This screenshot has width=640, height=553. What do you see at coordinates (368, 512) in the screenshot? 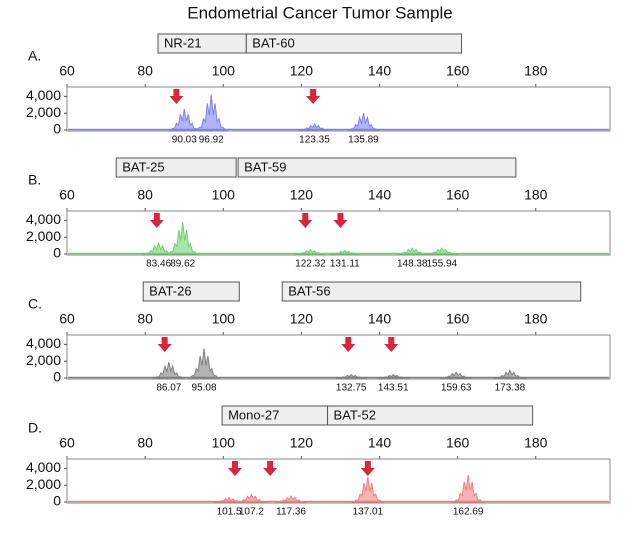
I see `peak-label: 137.01` at bounding box center [368, 512].